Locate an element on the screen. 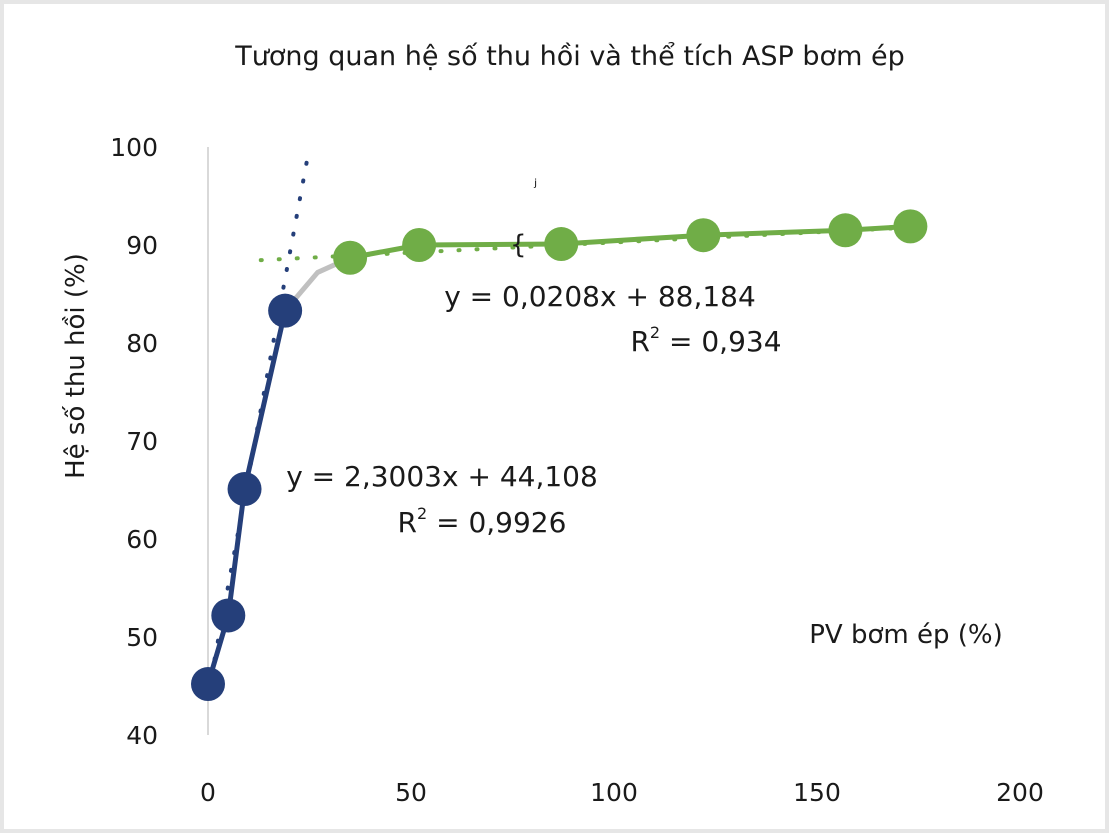  y-tick-label: 70 is located at coordinates (142, 441).